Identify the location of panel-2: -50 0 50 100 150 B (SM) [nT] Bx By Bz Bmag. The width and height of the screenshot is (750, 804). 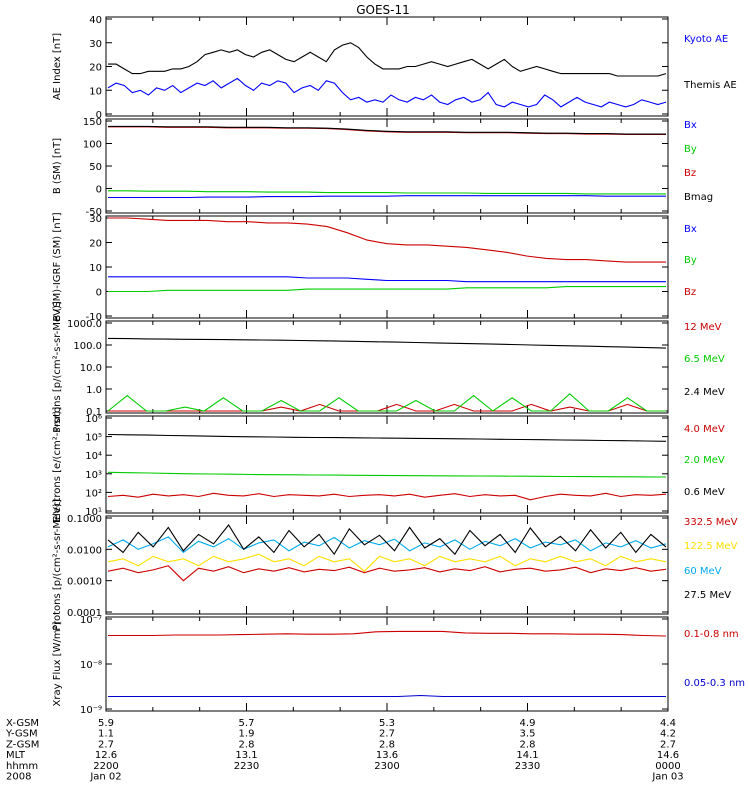
(382, 167).